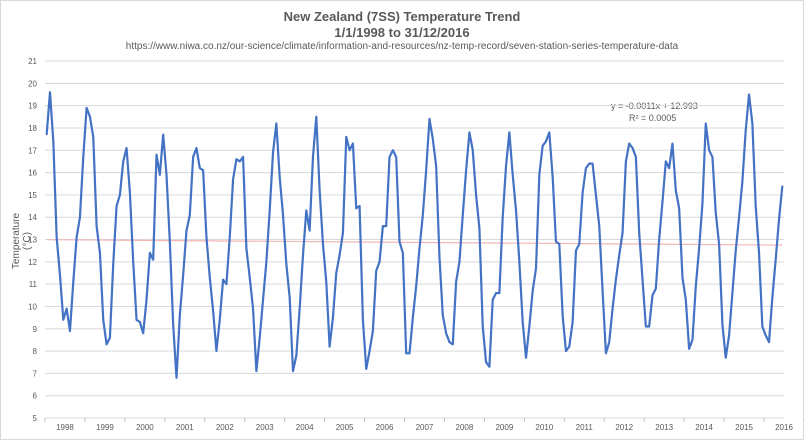 The width and height of the screenshot is (804, 440). I want to click on x-tick-label: 2002, so click(225, 427).